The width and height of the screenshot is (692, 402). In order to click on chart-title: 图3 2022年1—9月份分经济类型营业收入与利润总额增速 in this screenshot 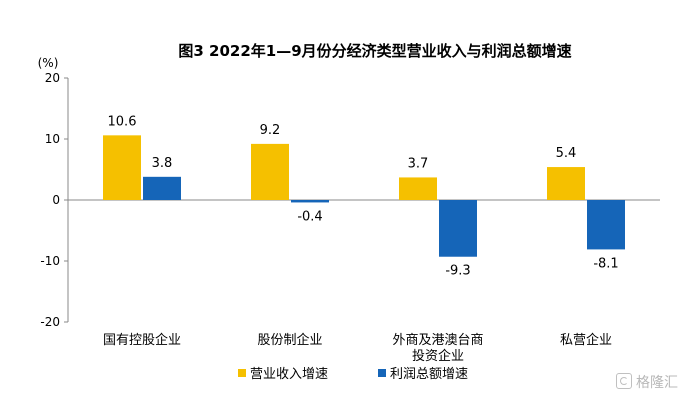, I will do `click(374, 51)`.